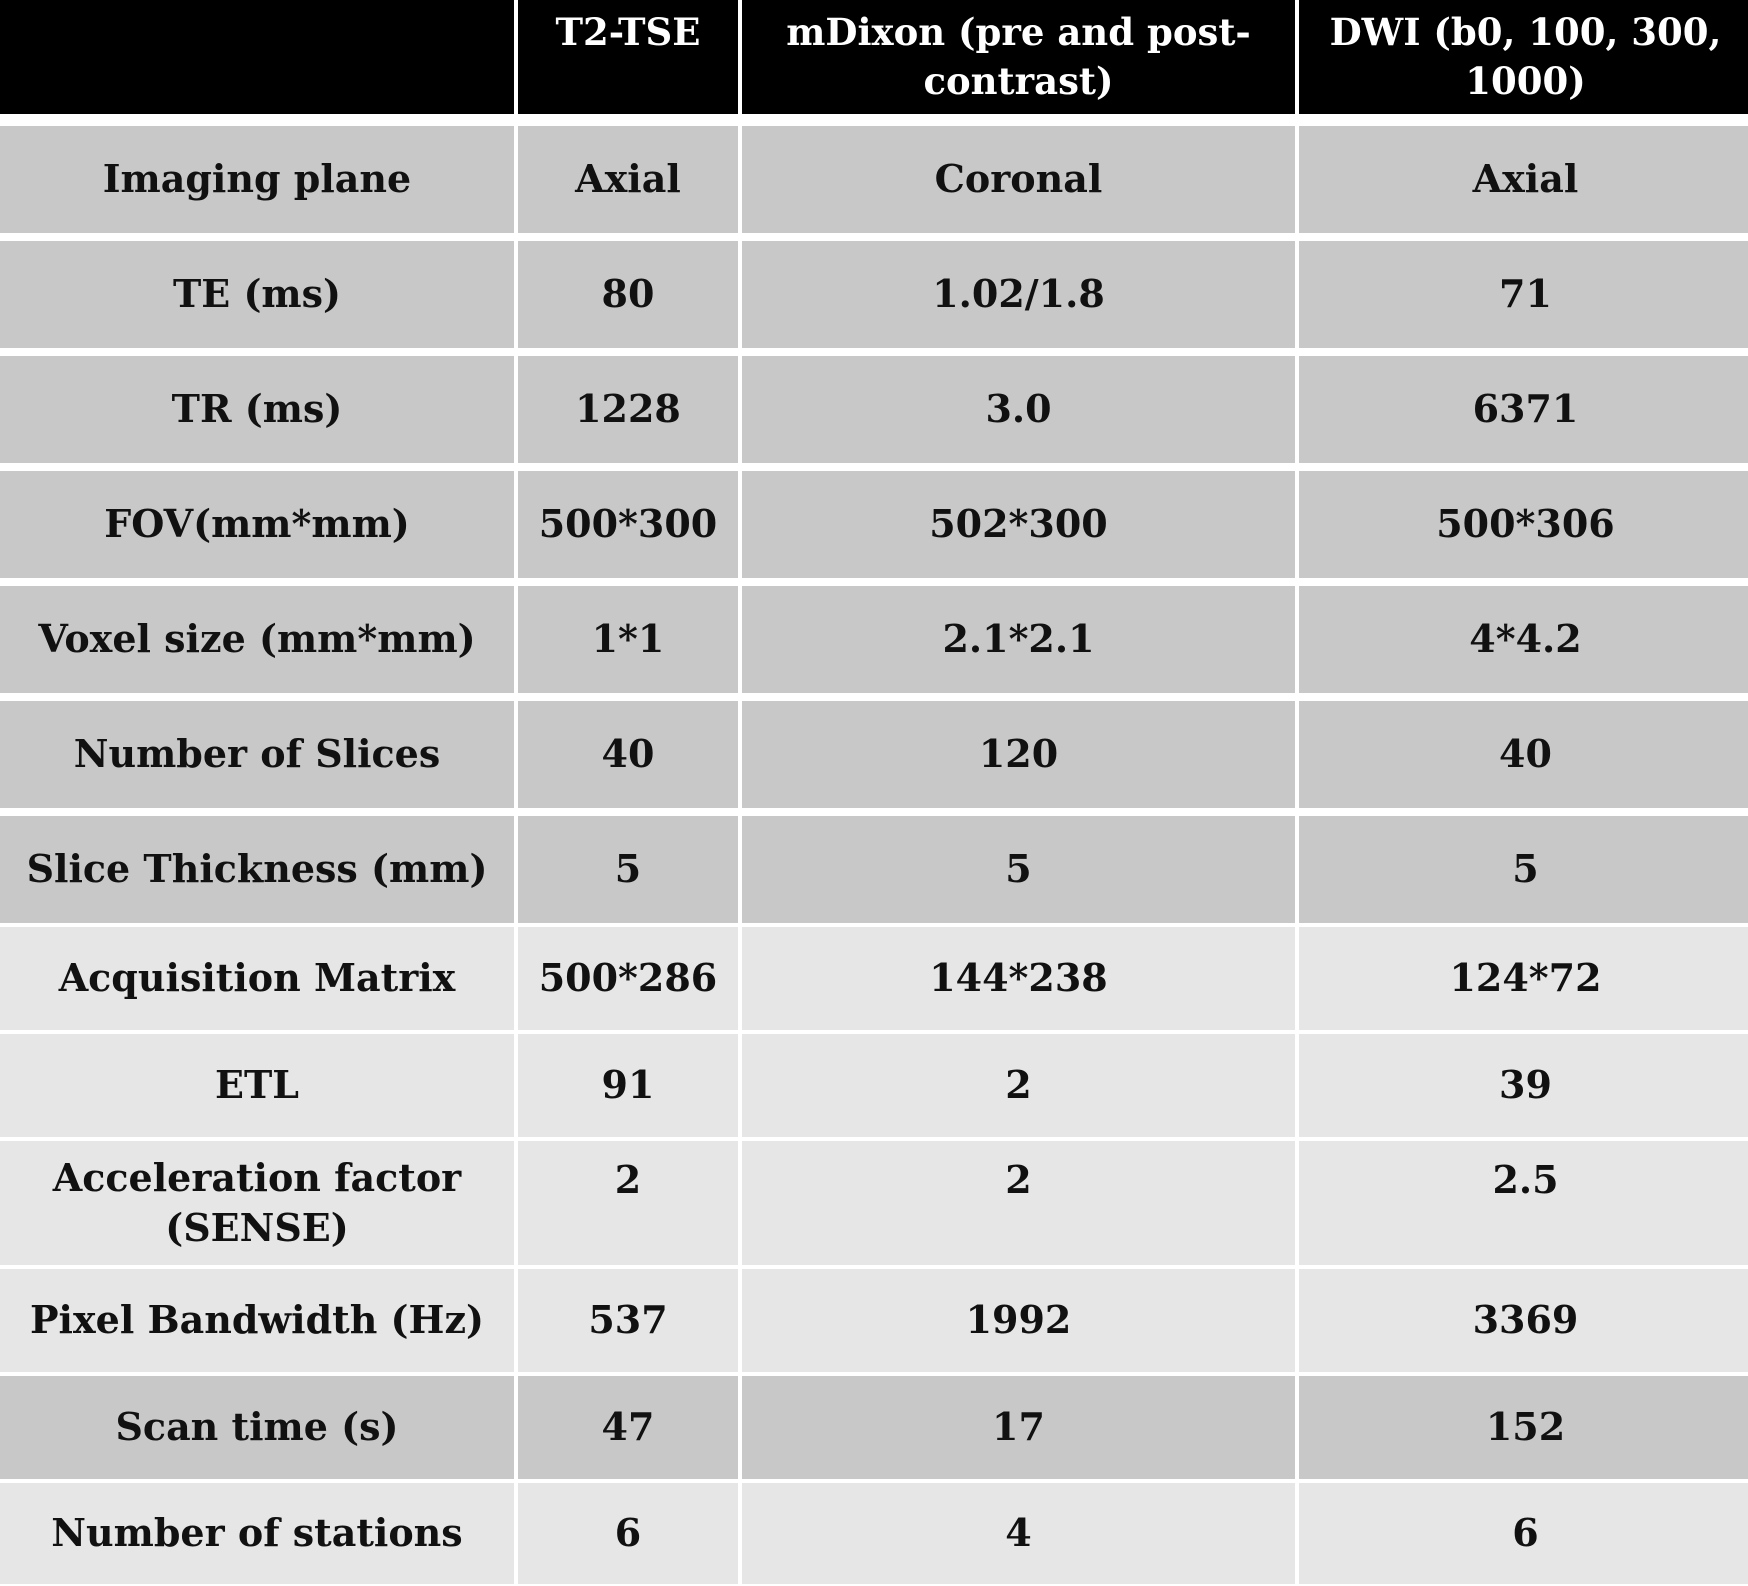 This screenshot has width=1748, height=1586. What do you see at coordinates (1523, 57) in the screenshot?
I see `header-cell: DWI (b0, 100, 300, 1000)` at bounding box center [1523, 57].